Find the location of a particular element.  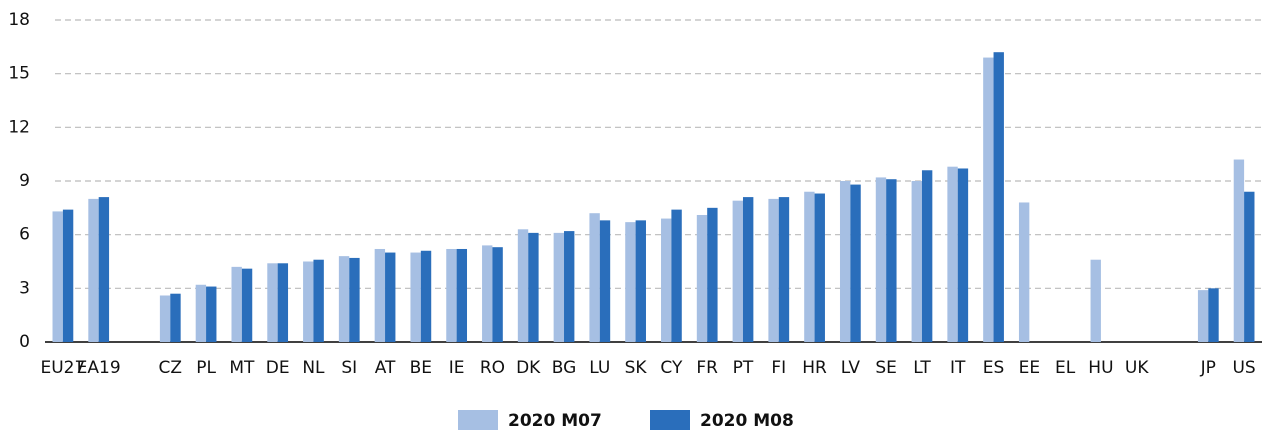

x-tick-label: EA19 is located at coordinates (99, 368).